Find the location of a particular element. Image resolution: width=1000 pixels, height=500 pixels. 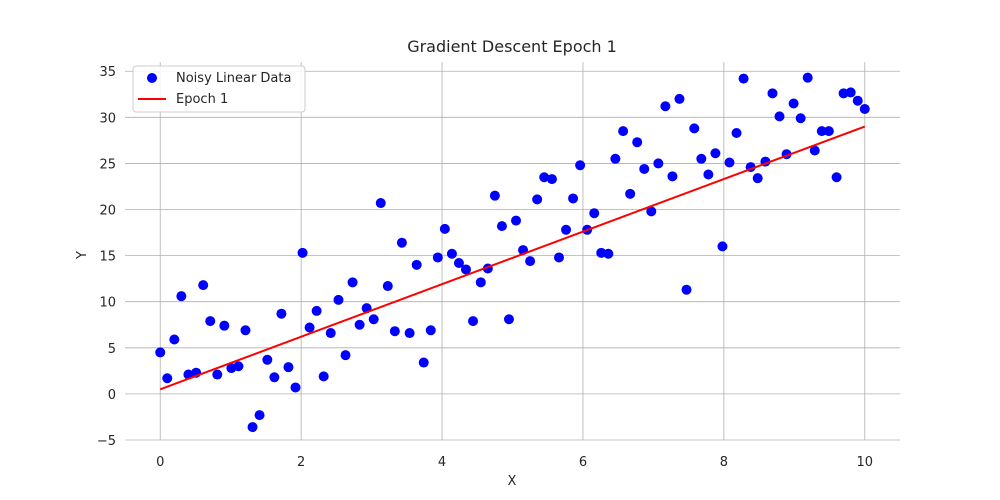

y-tick-label: 5 is located at coordinates (112, 349).